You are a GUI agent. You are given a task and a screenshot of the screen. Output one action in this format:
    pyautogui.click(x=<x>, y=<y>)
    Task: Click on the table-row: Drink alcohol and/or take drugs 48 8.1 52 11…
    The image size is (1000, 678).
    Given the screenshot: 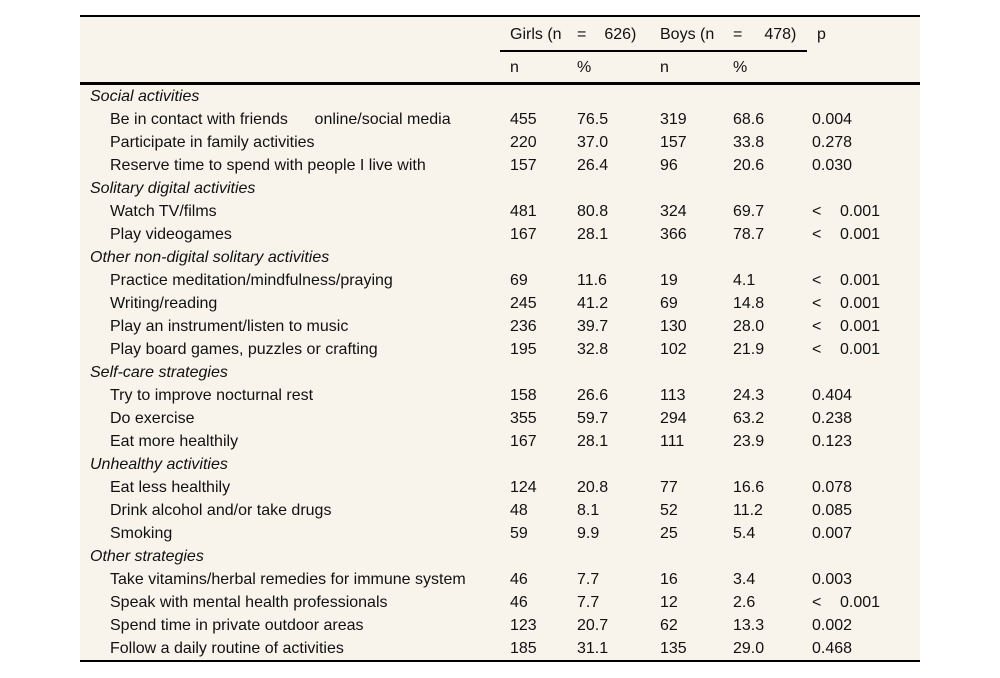 What is the action you would take?
    pyautogui.click(x=500, y=510)
    